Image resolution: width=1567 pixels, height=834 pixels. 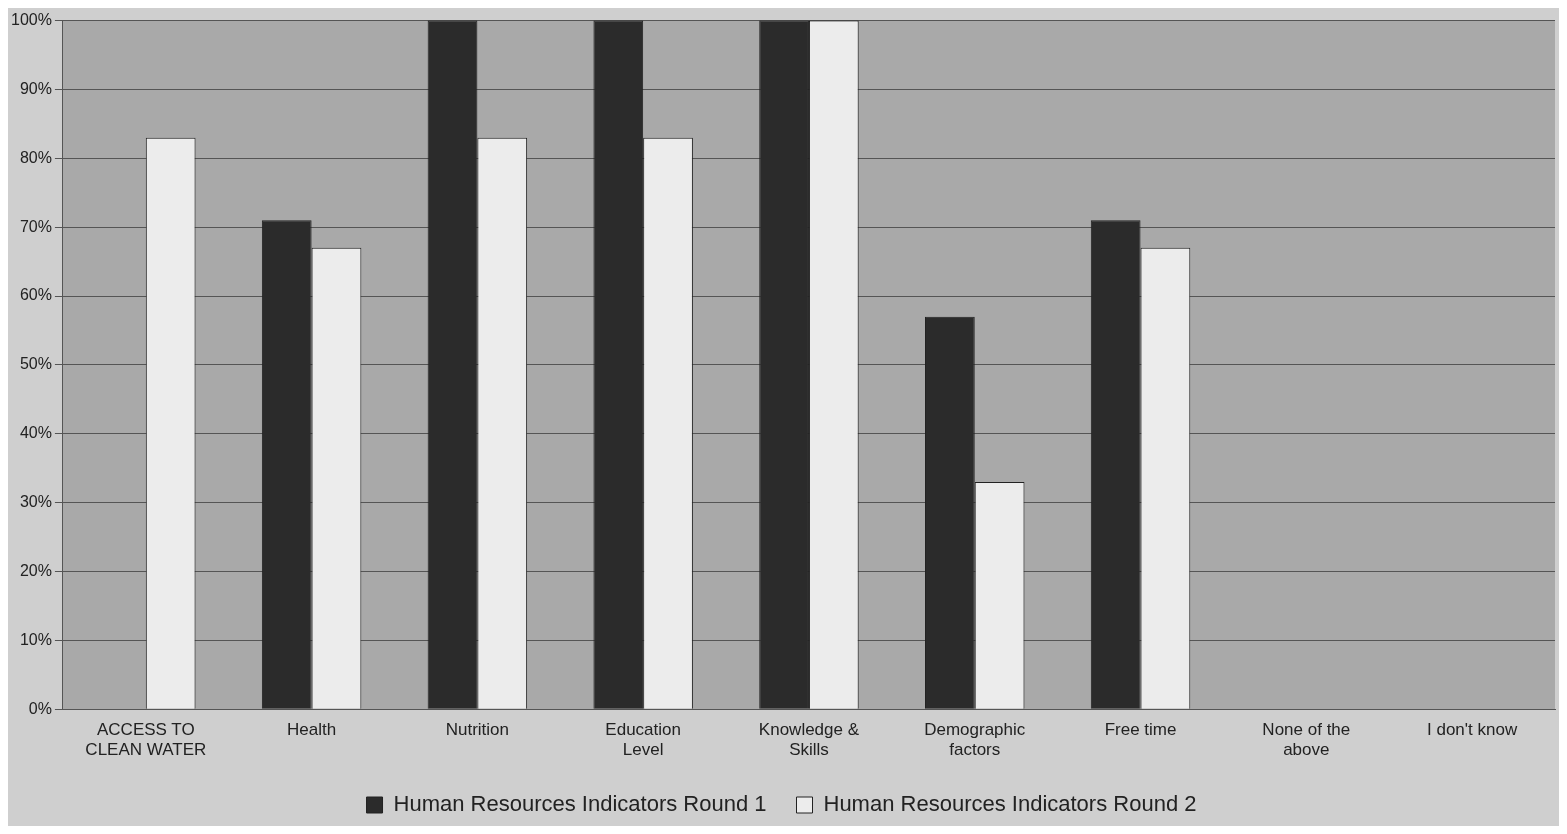 I want to click on y-tick-label: 100%, so click(x=31, y=20).